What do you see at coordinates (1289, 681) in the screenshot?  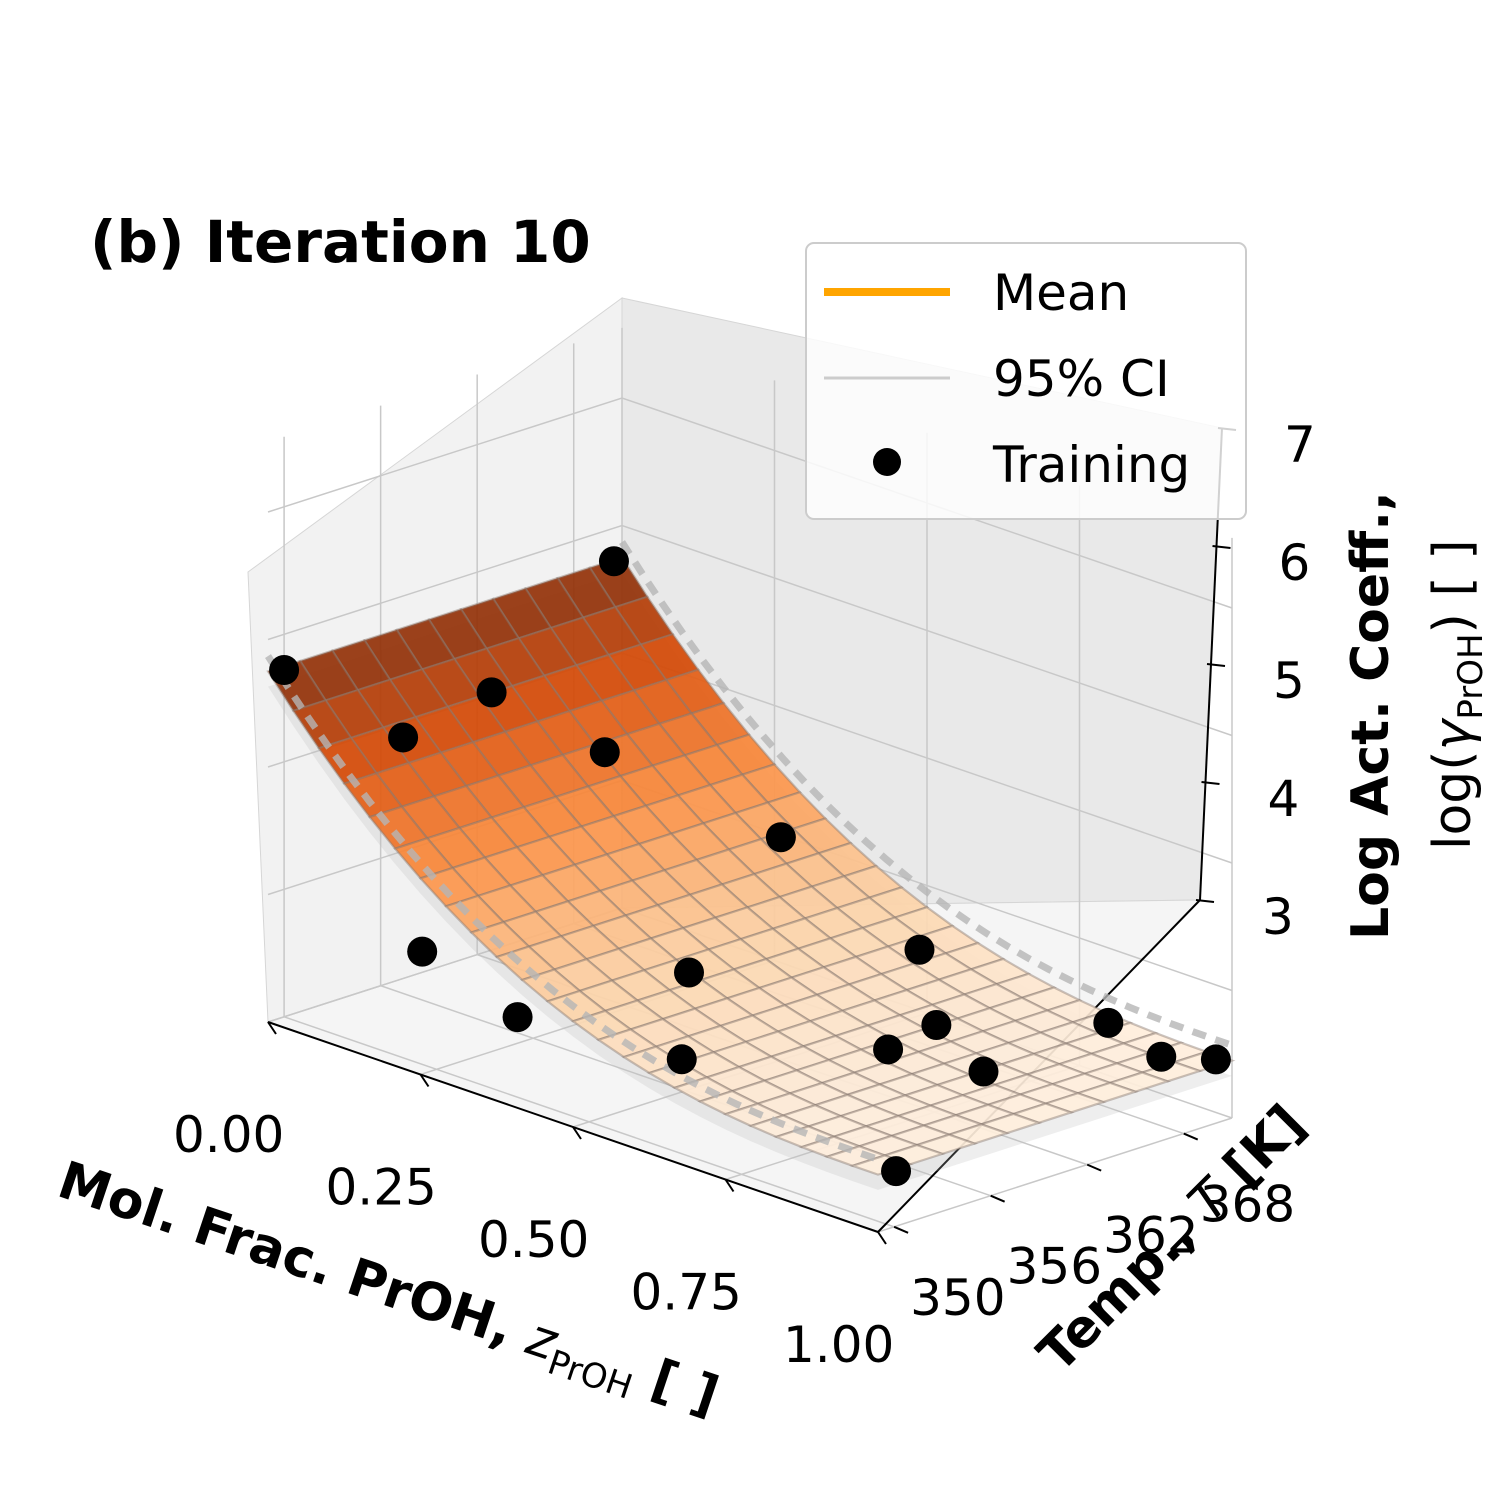 I see `z-tick-label: 5` at bounding box center [1289, 681].